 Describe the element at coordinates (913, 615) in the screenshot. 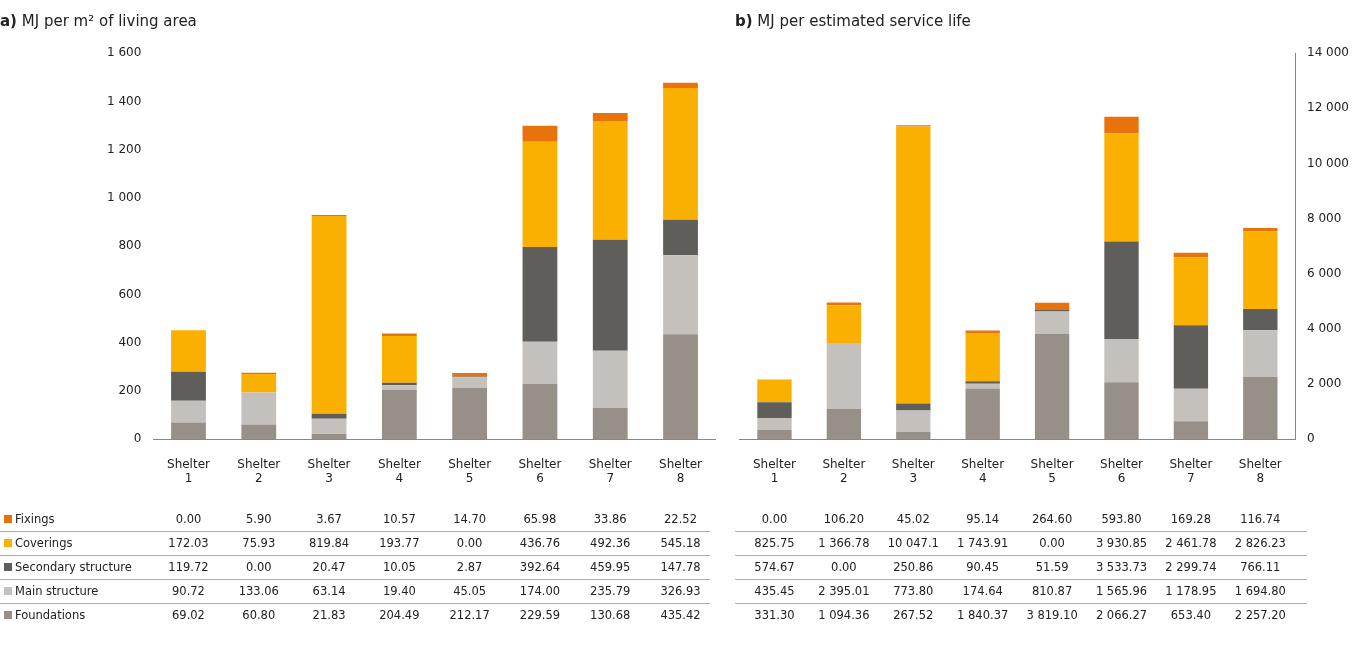

I see `data-label: 267.52` at that location.